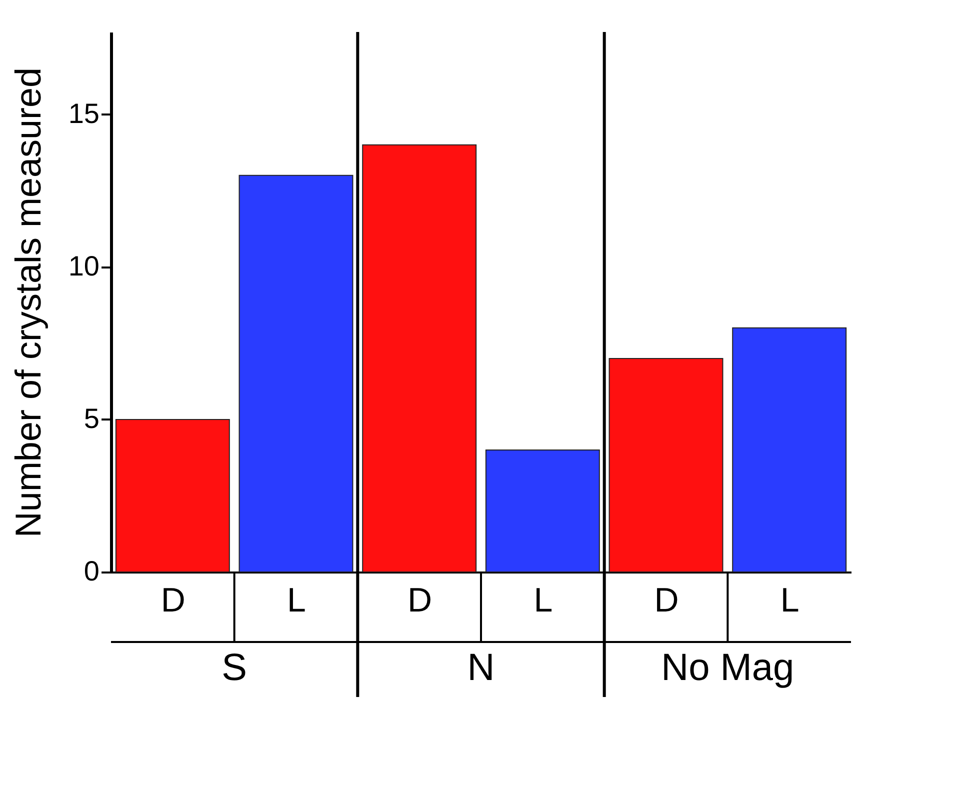 This screenshot has width=972, height=791. Describe the element at coordinates (727, 668) in the screenshot. I see `text: No Mag` at that location.